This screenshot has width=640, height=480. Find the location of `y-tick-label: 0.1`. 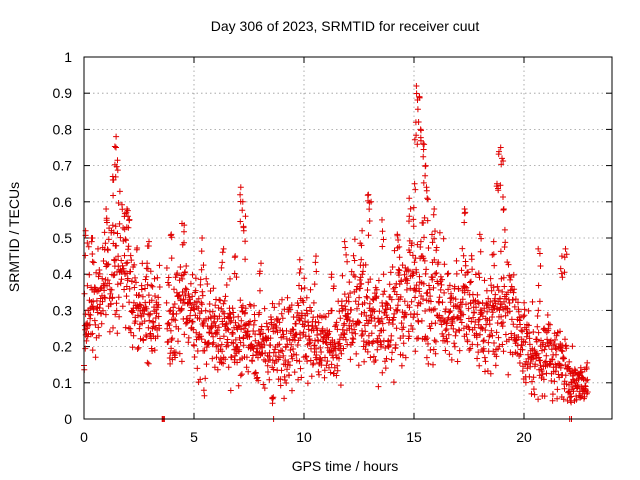

y-tick-label: 0.1 is located at coordinates (63, 383).